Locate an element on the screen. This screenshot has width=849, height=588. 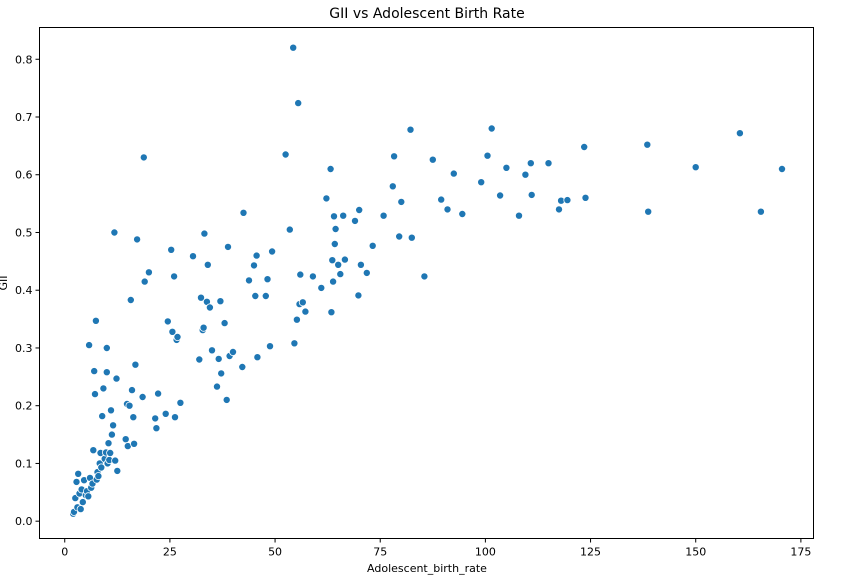
y-tick-label: 0.6 is located at coordinates (24, 175).